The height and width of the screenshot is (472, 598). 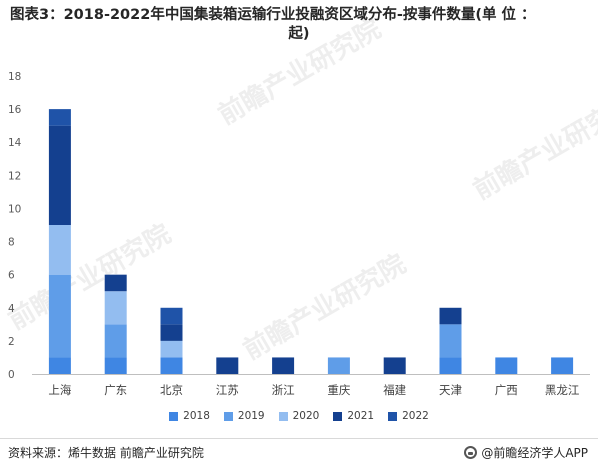 What do you see at coordinates (59, 390) in the screenshot?
I see `x-tick-label: 上海` at bounding box center [59, 390].